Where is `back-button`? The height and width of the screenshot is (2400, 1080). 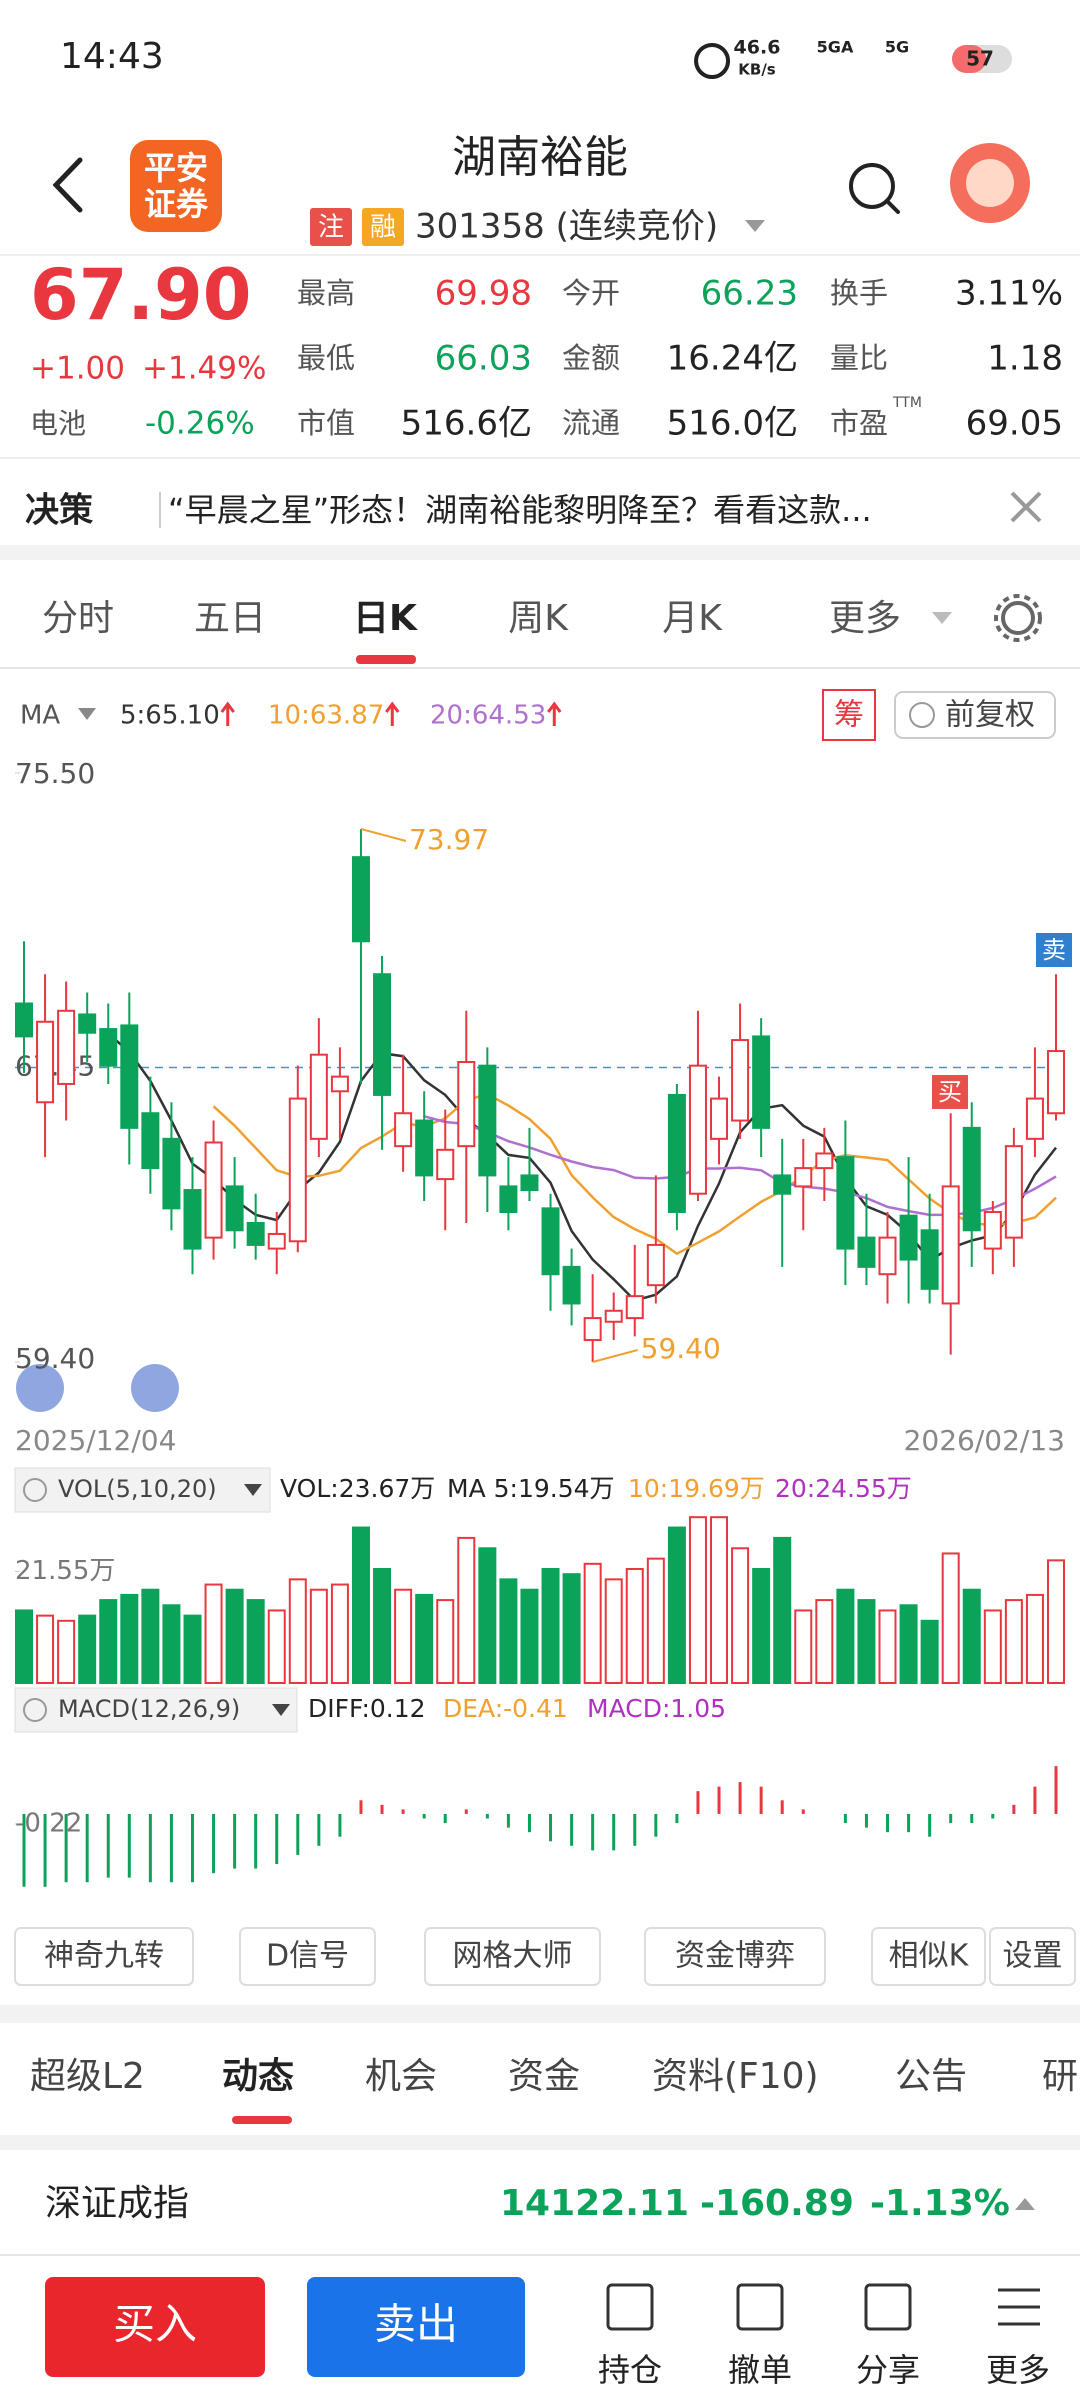 back-button is located at coordinates (67, 185).